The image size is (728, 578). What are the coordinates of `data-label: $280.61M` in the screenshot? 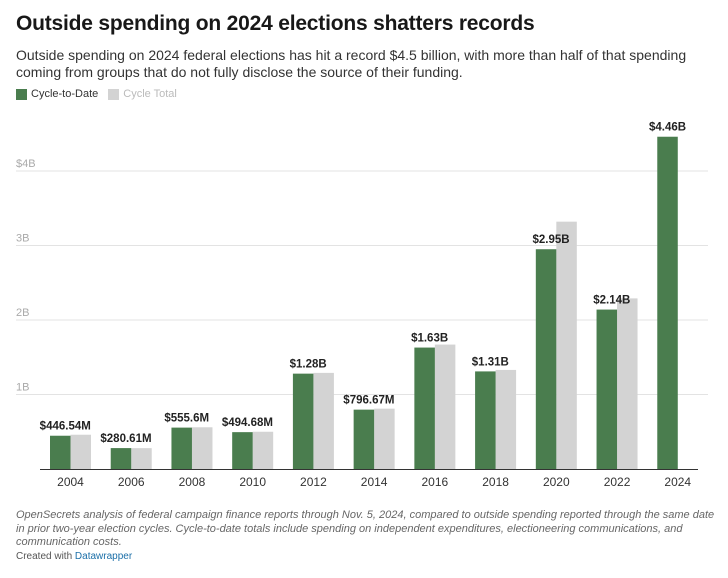 It's located at (125, 439).